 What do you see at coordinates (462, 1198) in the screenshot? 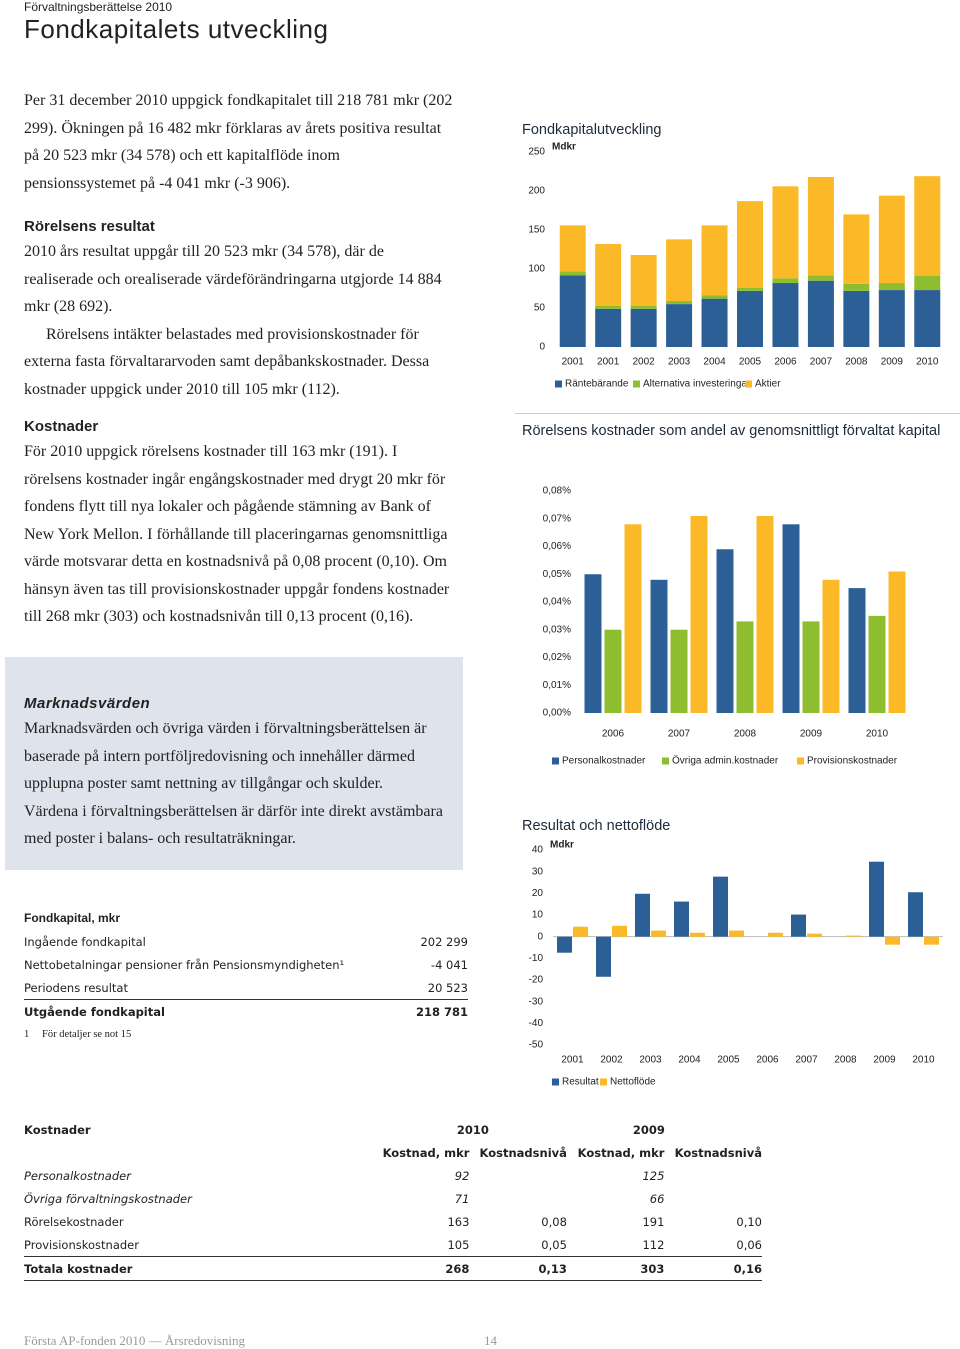
I see `table-cell: 71` at bounding box center [462, 1198].